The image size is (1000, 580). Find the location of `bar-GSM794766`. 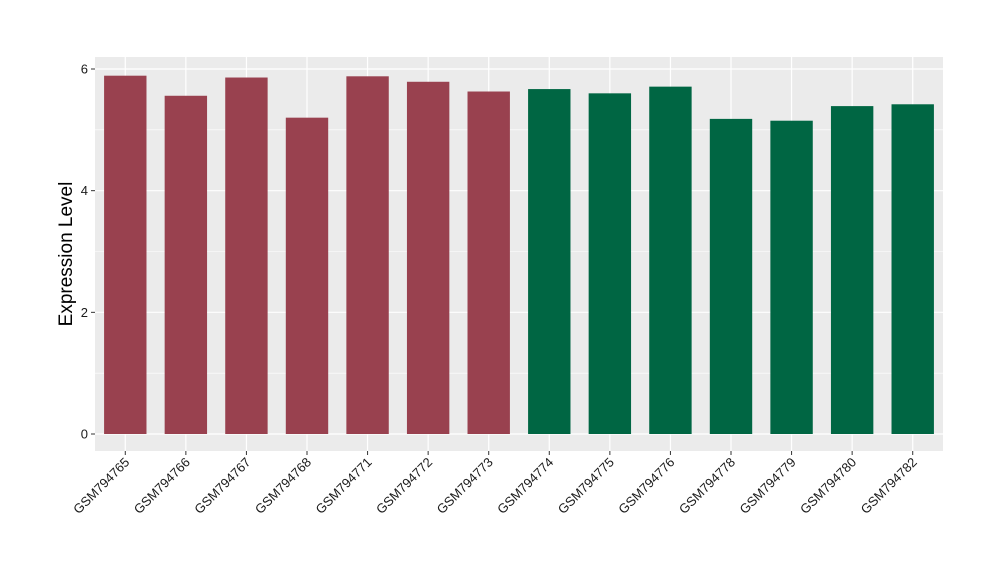

bar-GSM794766 is located at coordinates (186, 265).